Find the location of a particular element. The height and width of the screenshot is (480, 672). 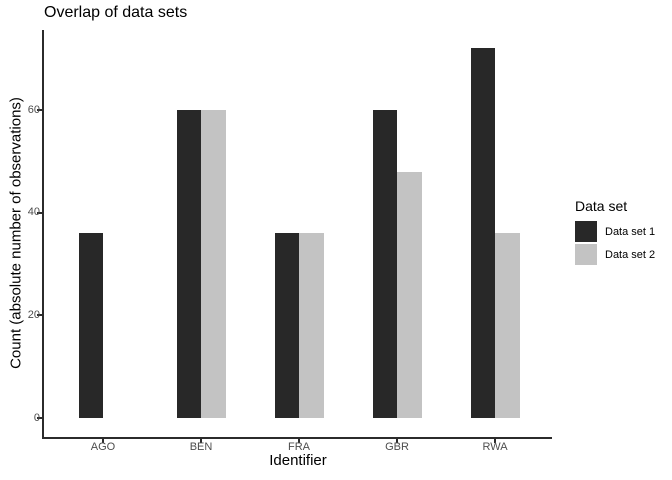

x-tick-label-ben: BEN is located at coordinates (201, 447).